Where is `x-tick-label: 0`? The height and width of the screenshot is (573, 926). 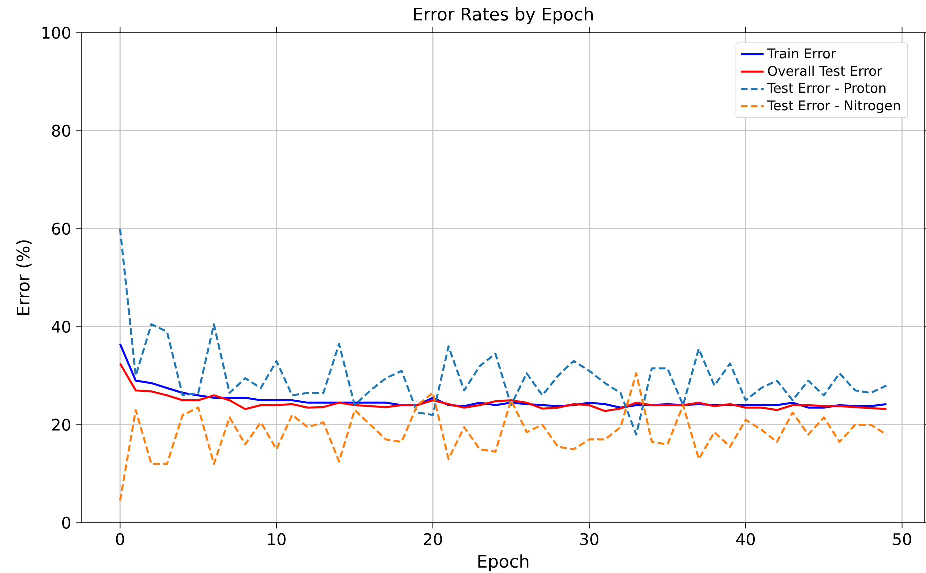
x-tick-label: 0 is located at coordinates (120, 539).